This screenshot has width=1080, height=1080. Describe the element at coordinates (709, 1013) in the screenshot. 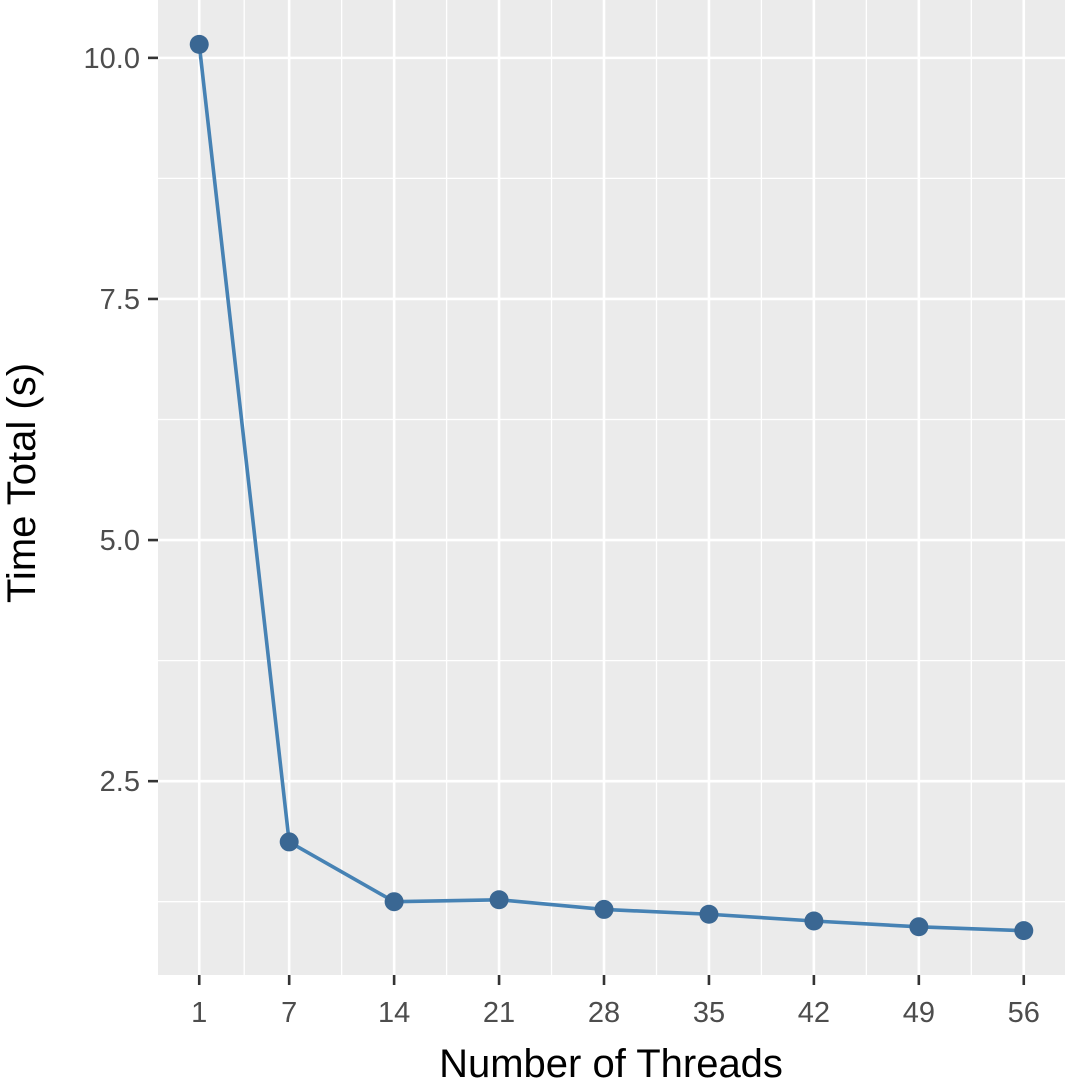

I see `x-tick-label: 35` at that location.